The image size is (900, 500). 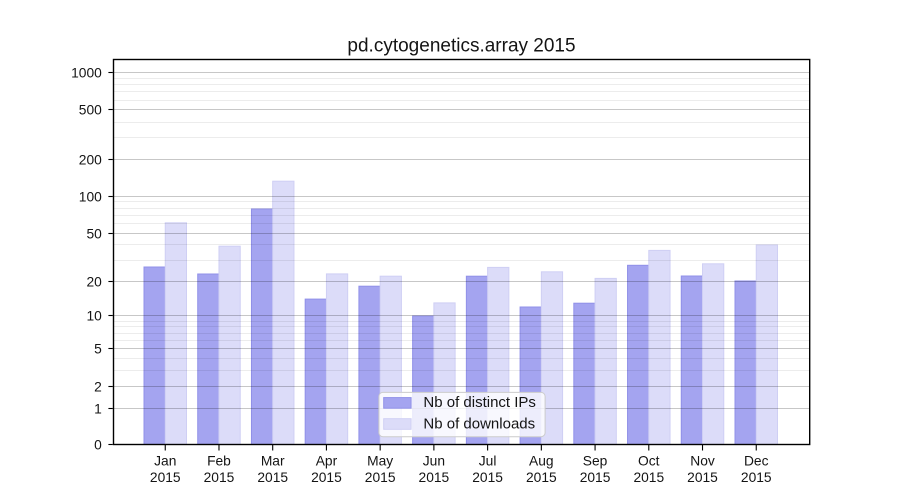 I want to click on svg-text: Nb of downloads, so click(x=479, y=423).